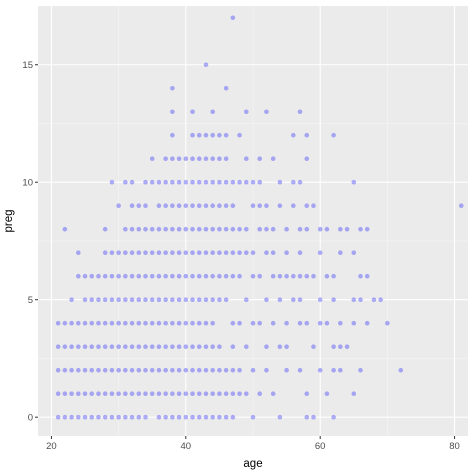 Image resolution: width=474 pixels, height=474 pixels. I want to click on x-tick-label: 40, so click(186, 446).